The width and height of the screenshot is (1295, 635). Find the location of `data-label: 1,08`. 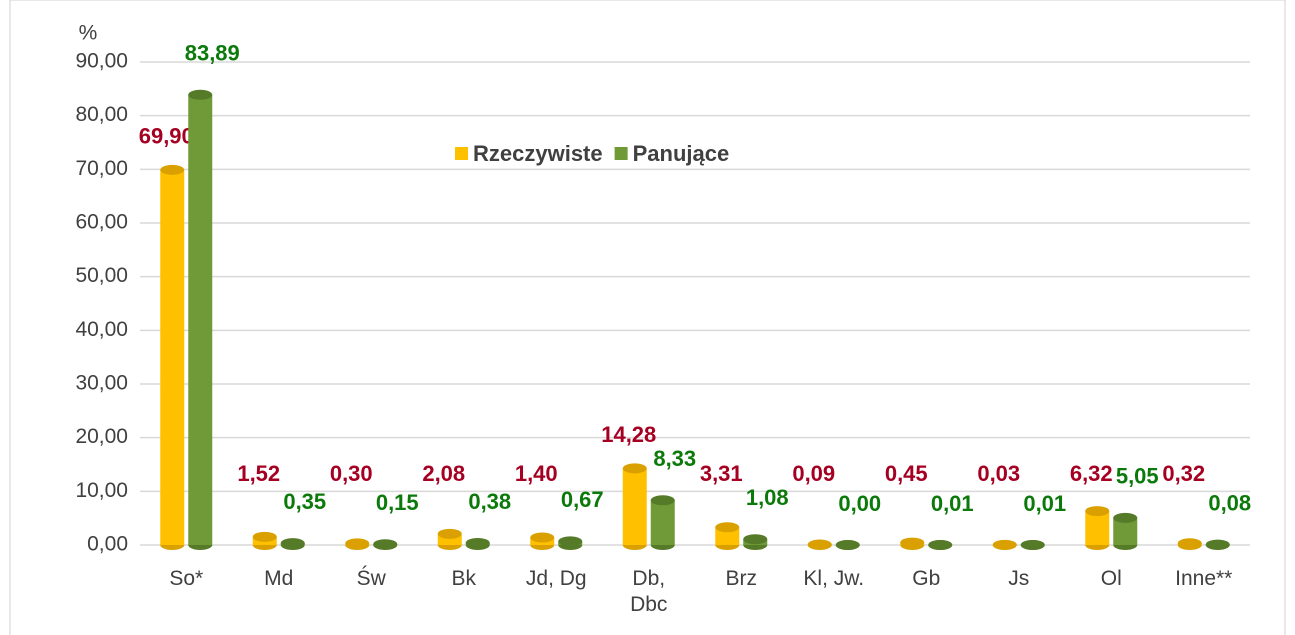

data-label: 1,08 is located at coordinates (767, 497).